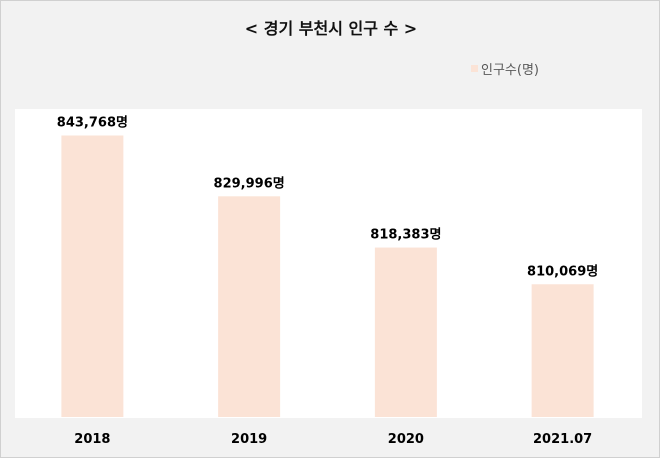 The height and width of the screenshot is (458, 660). Describe the element at coordinates (92, 123) in the screenshot. I see `data-label-2018: 843,768명` at that location.